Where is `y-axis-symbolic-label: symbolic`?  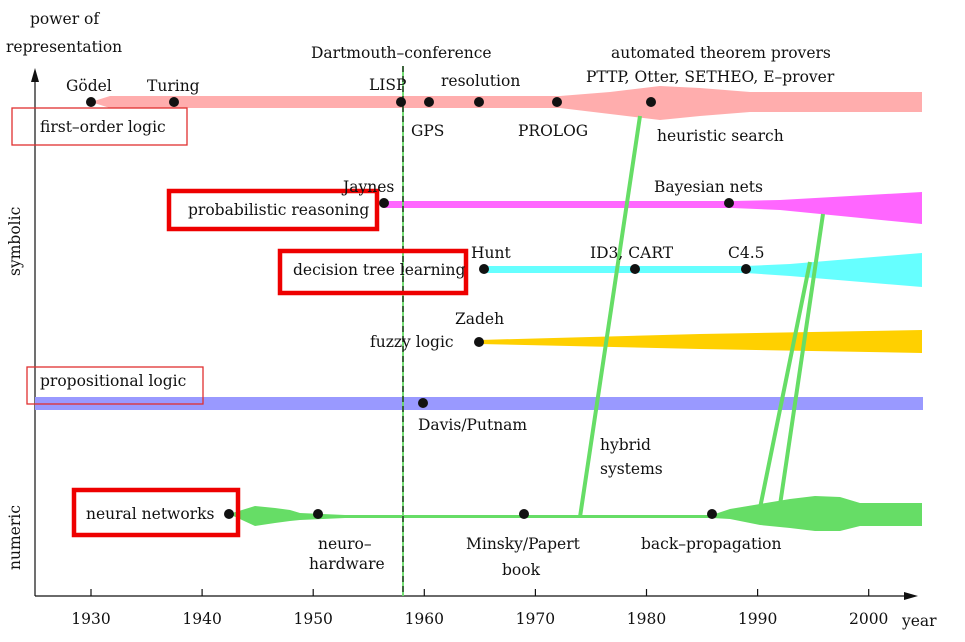 y-axis-symbolic-label: symbolic is located at coordinates (15, 241).